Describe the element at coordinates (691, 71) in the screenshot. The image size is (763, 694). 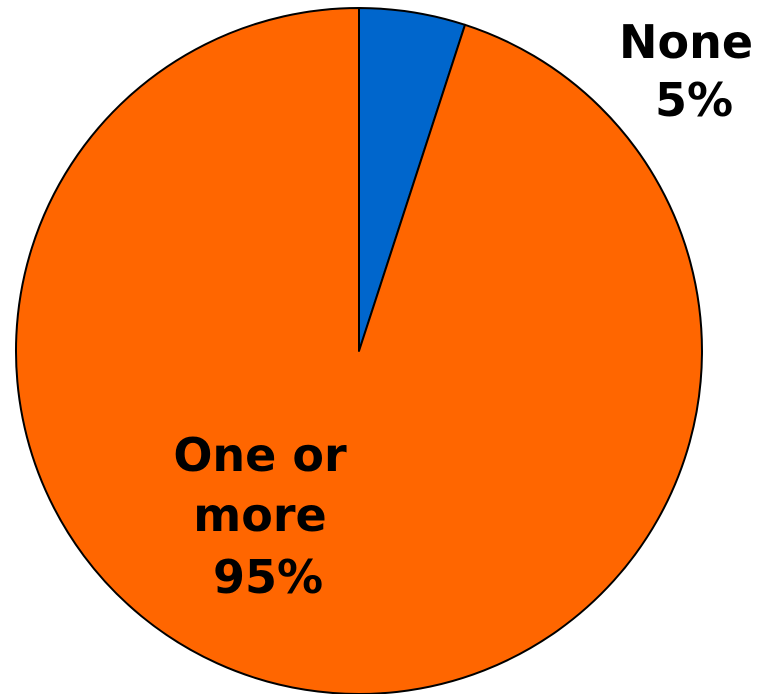
I see `slice-label-none: None 5%` at that location.